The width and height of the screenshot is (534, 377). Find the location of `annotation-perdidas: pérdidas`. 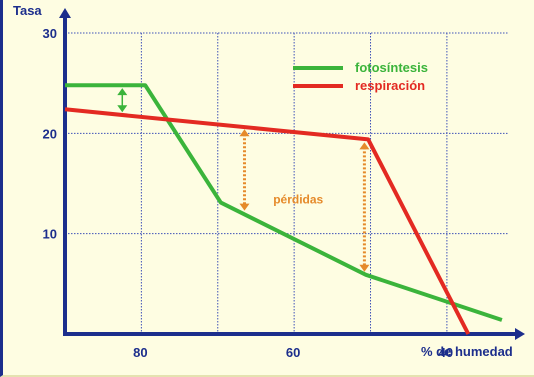

annotation-perdidas: pérdidas is located at coordinates (298, 200).